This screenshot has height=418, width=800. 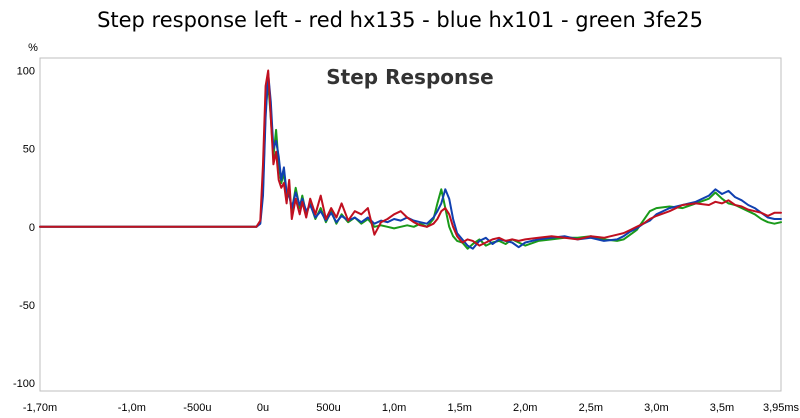 I want to click on y-axis-unit: %, so click(x=33, y=48).